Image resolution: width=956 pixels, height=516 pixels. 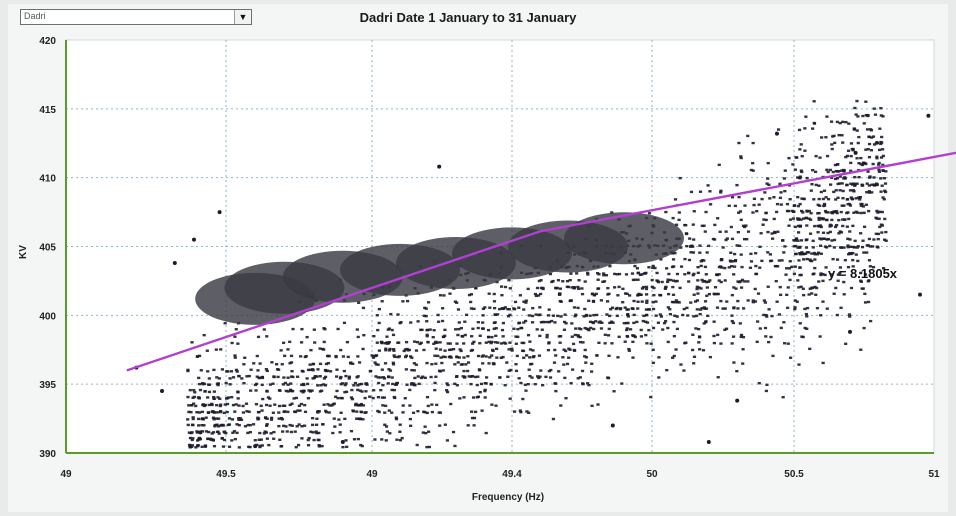 I want to click on scatter-point-1985, so click(x=450, y=293).